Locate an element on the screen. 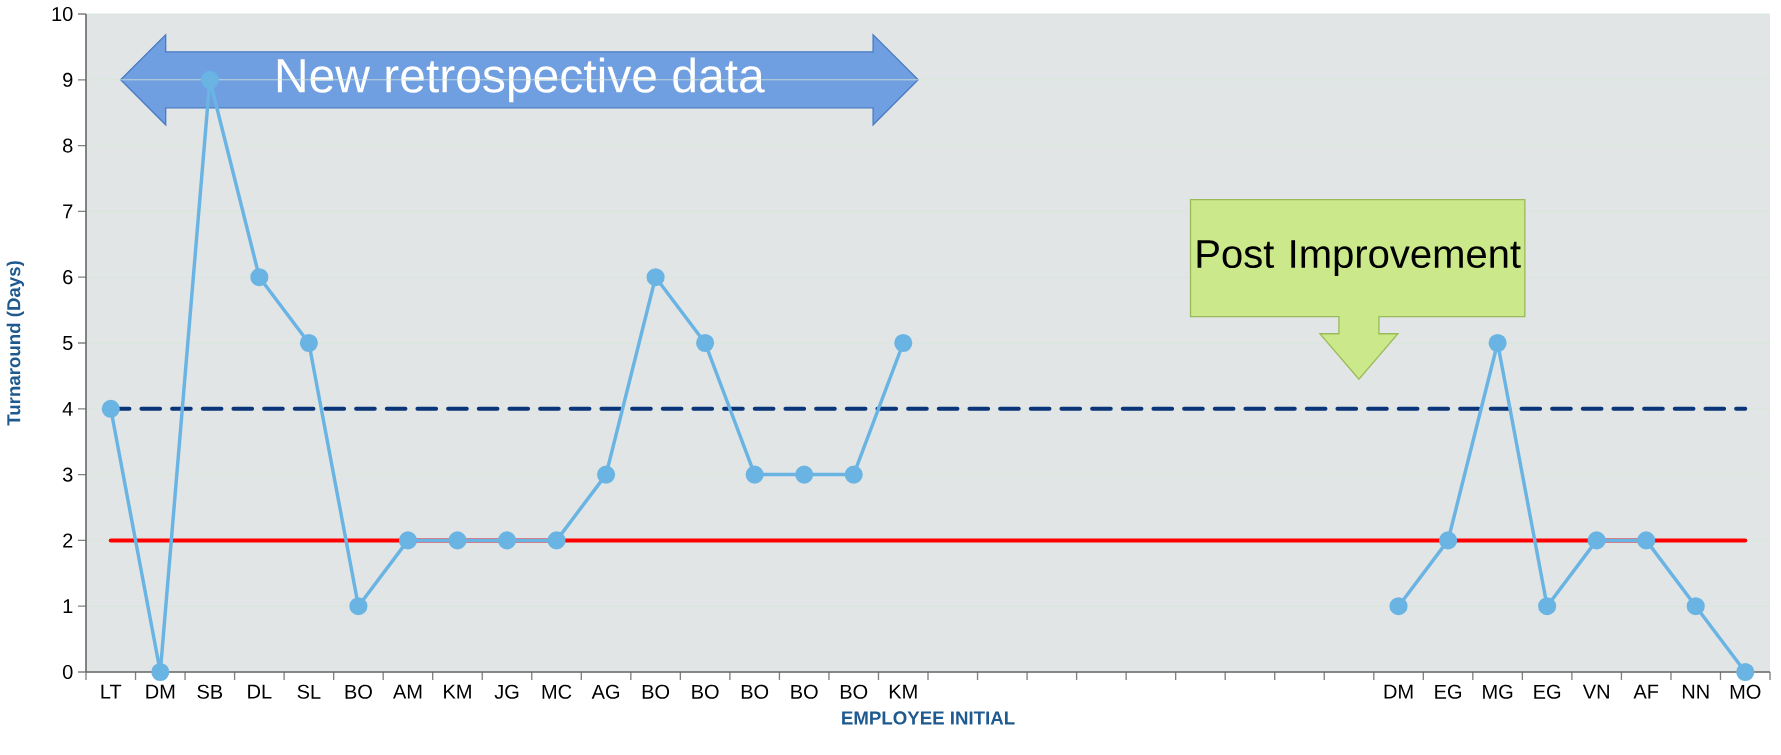 The width and height of the screenshot is (1781, 755). y-tick-label: 9 is located at coordinates (68, 79).